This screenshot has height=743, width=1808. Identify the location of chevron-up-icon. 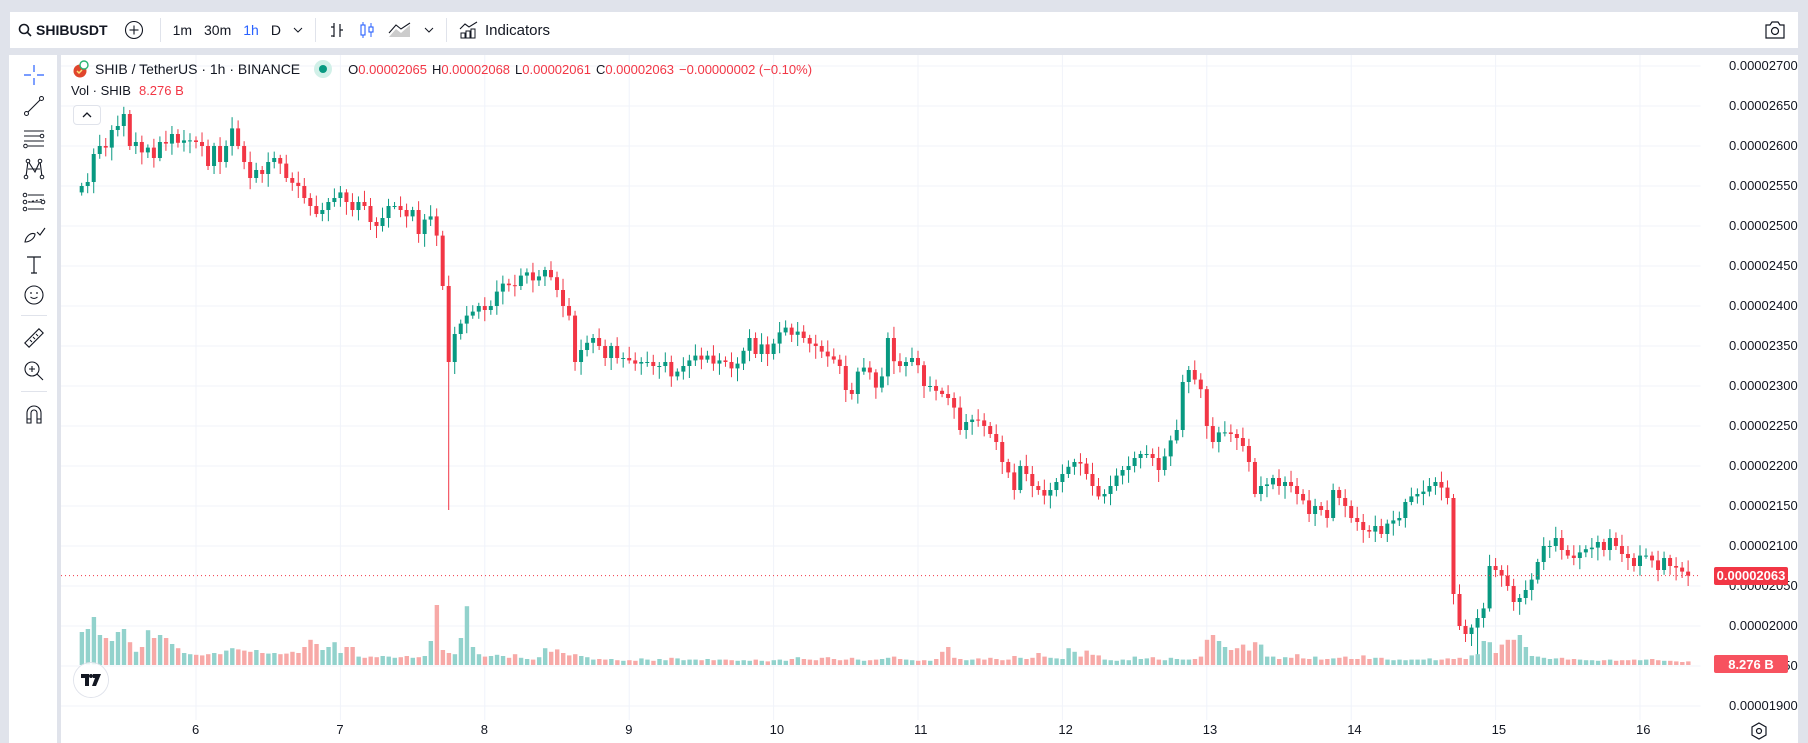
(87, 115).